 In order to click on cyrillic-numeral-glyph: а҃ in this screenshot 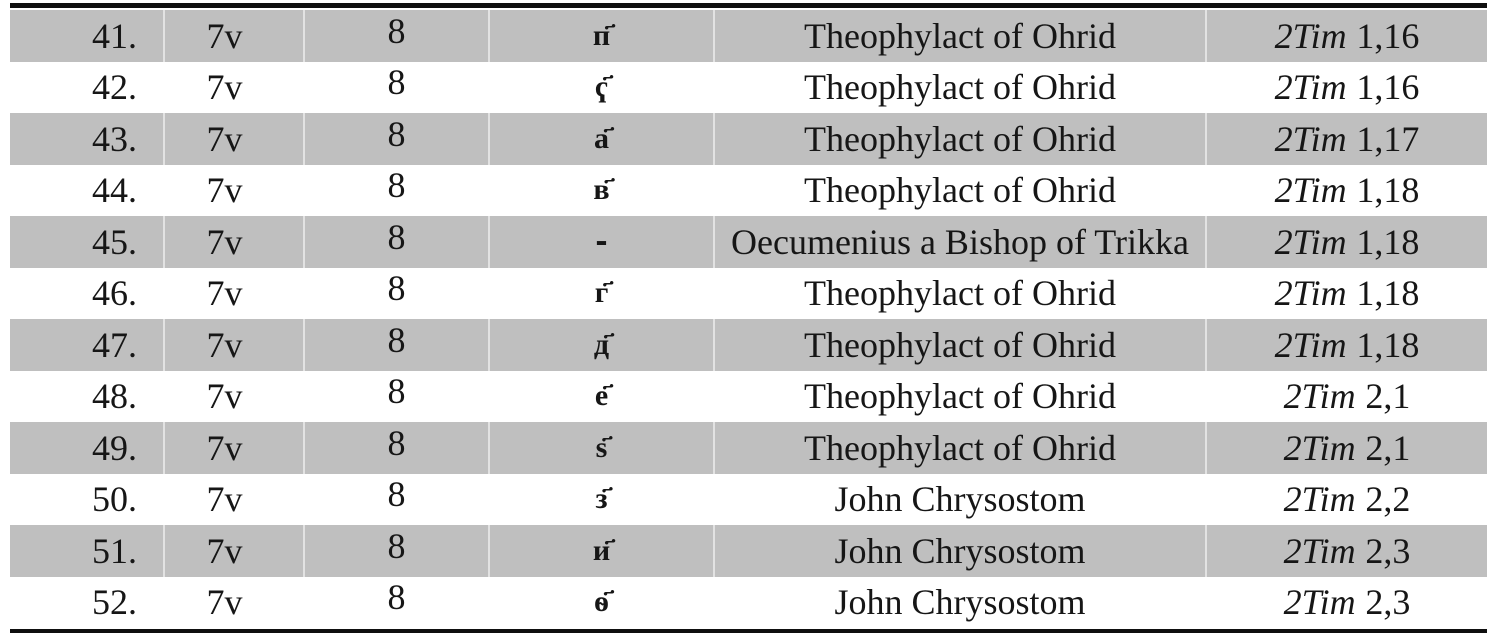, I will do `click(601, 138)`.